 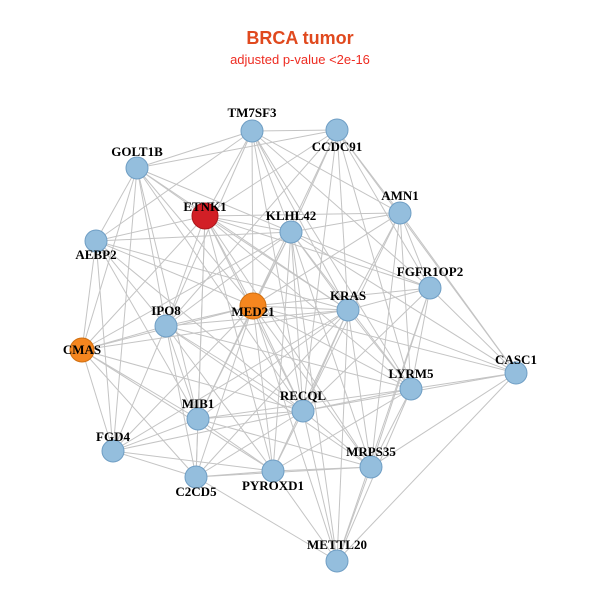 I want to click on edge-TM7SF3-FGFR1OP2, so click(x=341, y=209).